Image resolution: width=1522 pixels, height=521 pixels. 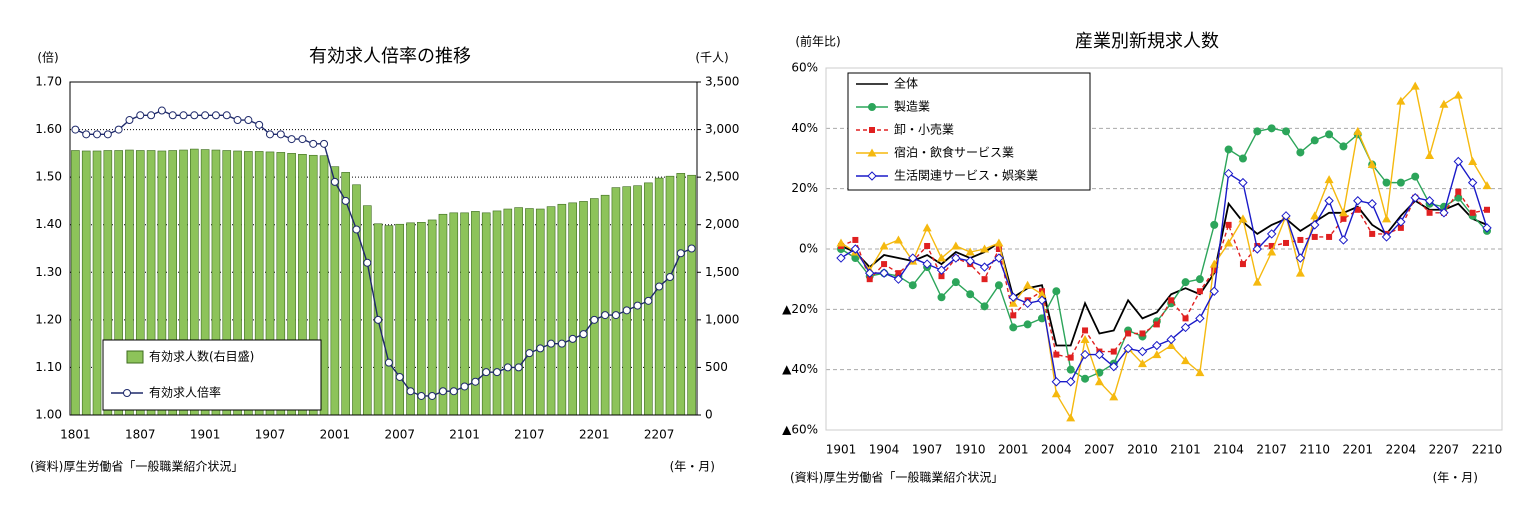 What do you see at coordinates (48, 129) in the screenshot?
I see `y-tick-label: 1.60` at bounding box center [48, 129].